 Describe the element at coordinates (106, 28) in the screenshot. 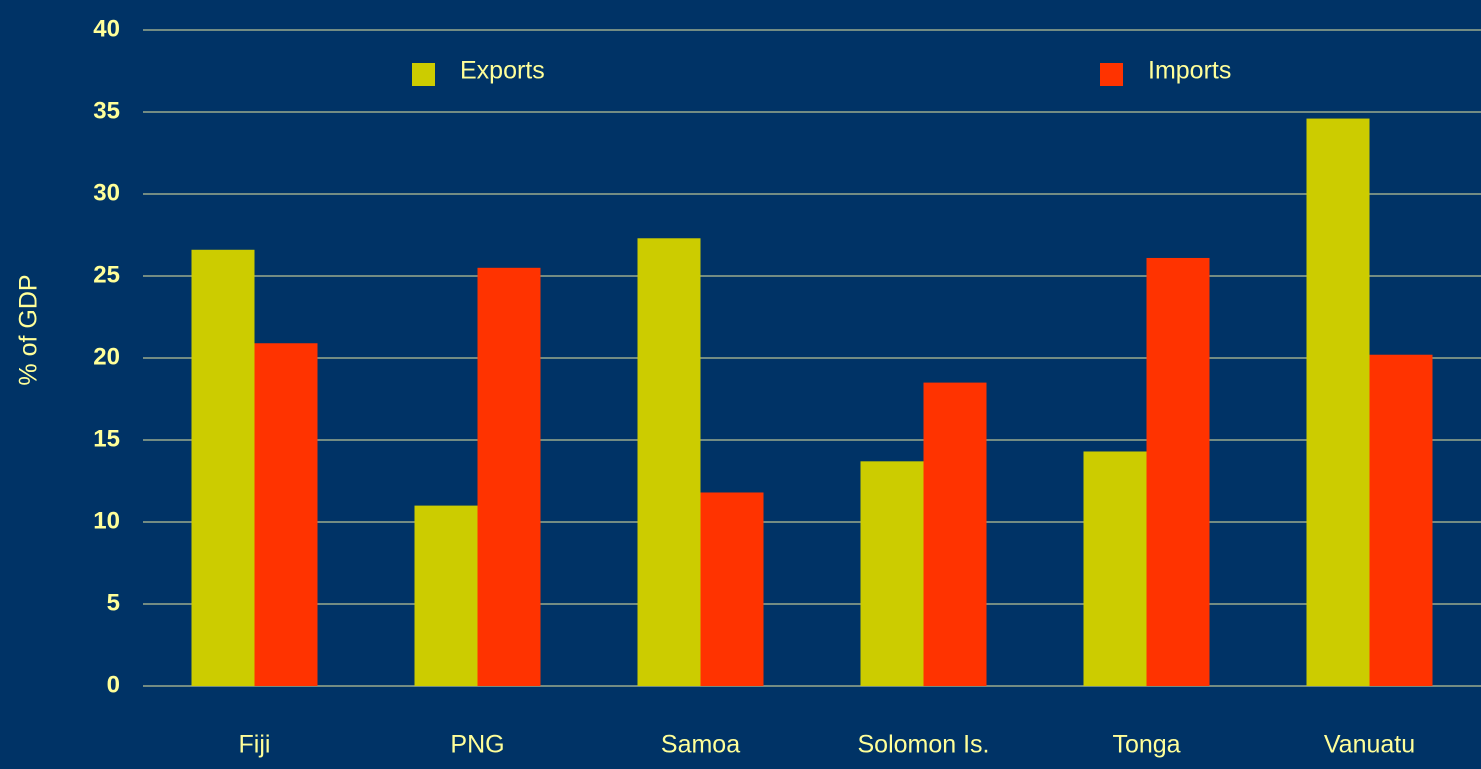

I see `y-tick-label: 40` at that location.